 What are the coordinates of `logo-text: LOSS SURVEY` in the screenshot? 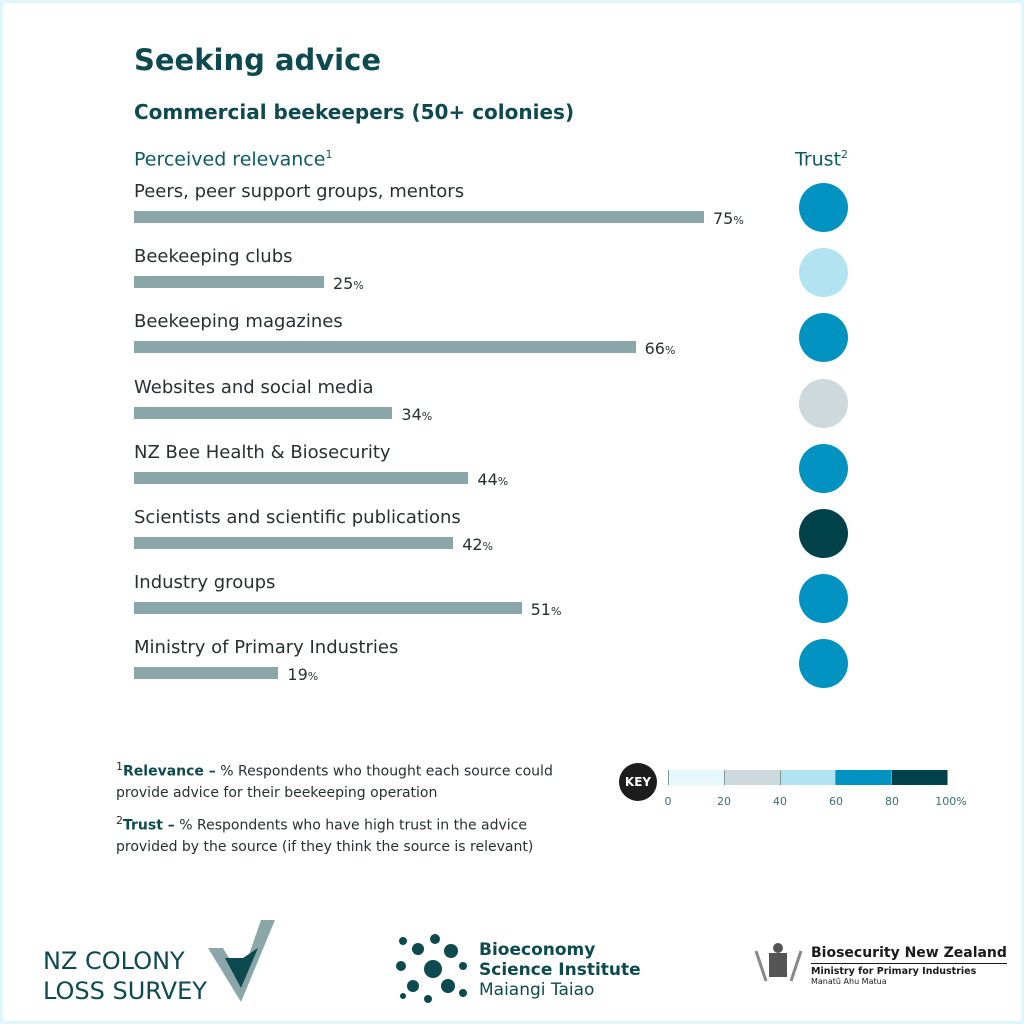 It's located at (125, 991).